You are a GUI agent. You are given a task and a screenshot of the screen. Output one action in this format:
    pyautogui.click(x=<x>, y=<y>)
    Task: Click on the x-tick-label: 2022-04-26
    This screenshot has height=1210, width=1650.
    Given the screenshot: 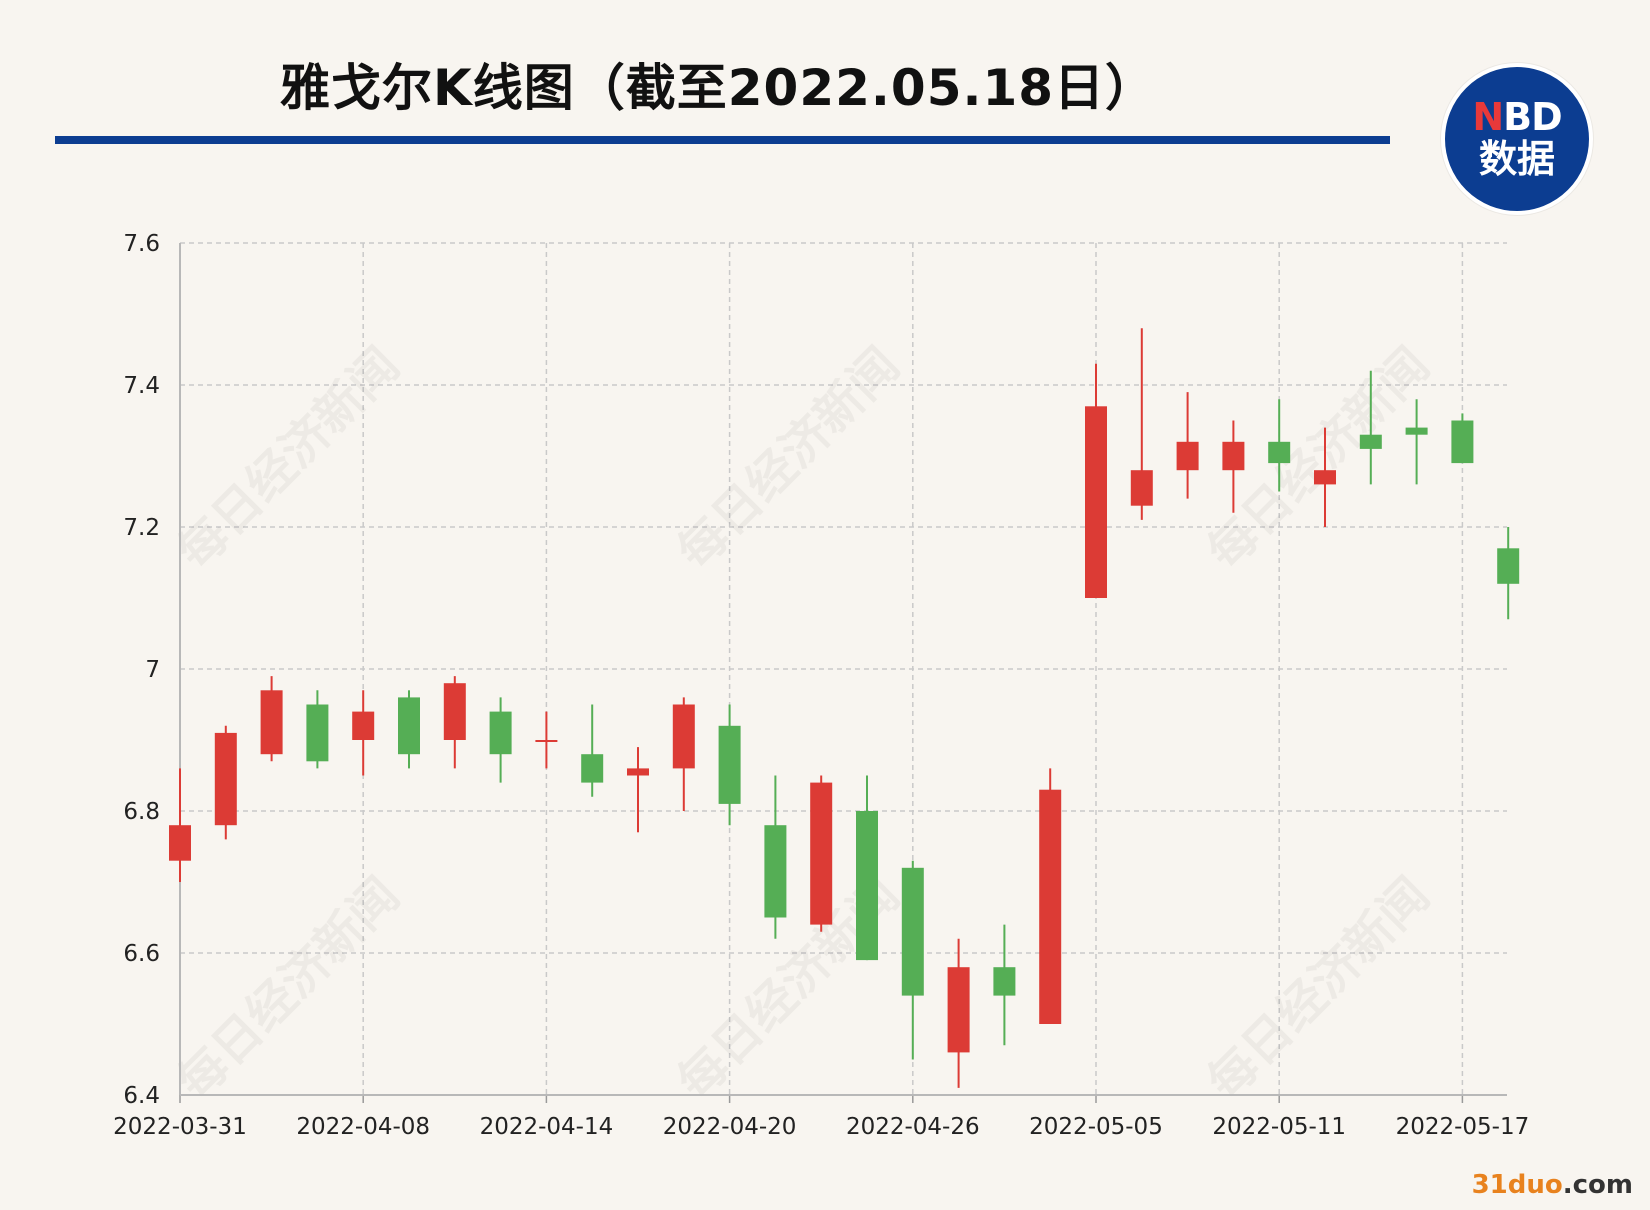 What is the action you would take?
    pyautogui.click(x=913, y=1127)
    